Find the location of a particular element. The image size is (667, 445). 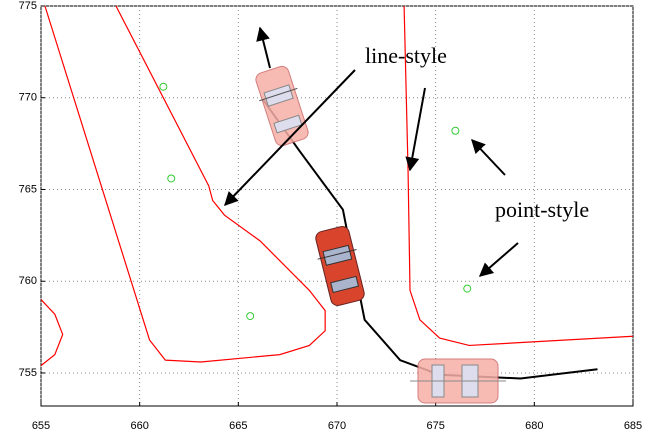

annotation: point-style is located at coordinates (542, 209).